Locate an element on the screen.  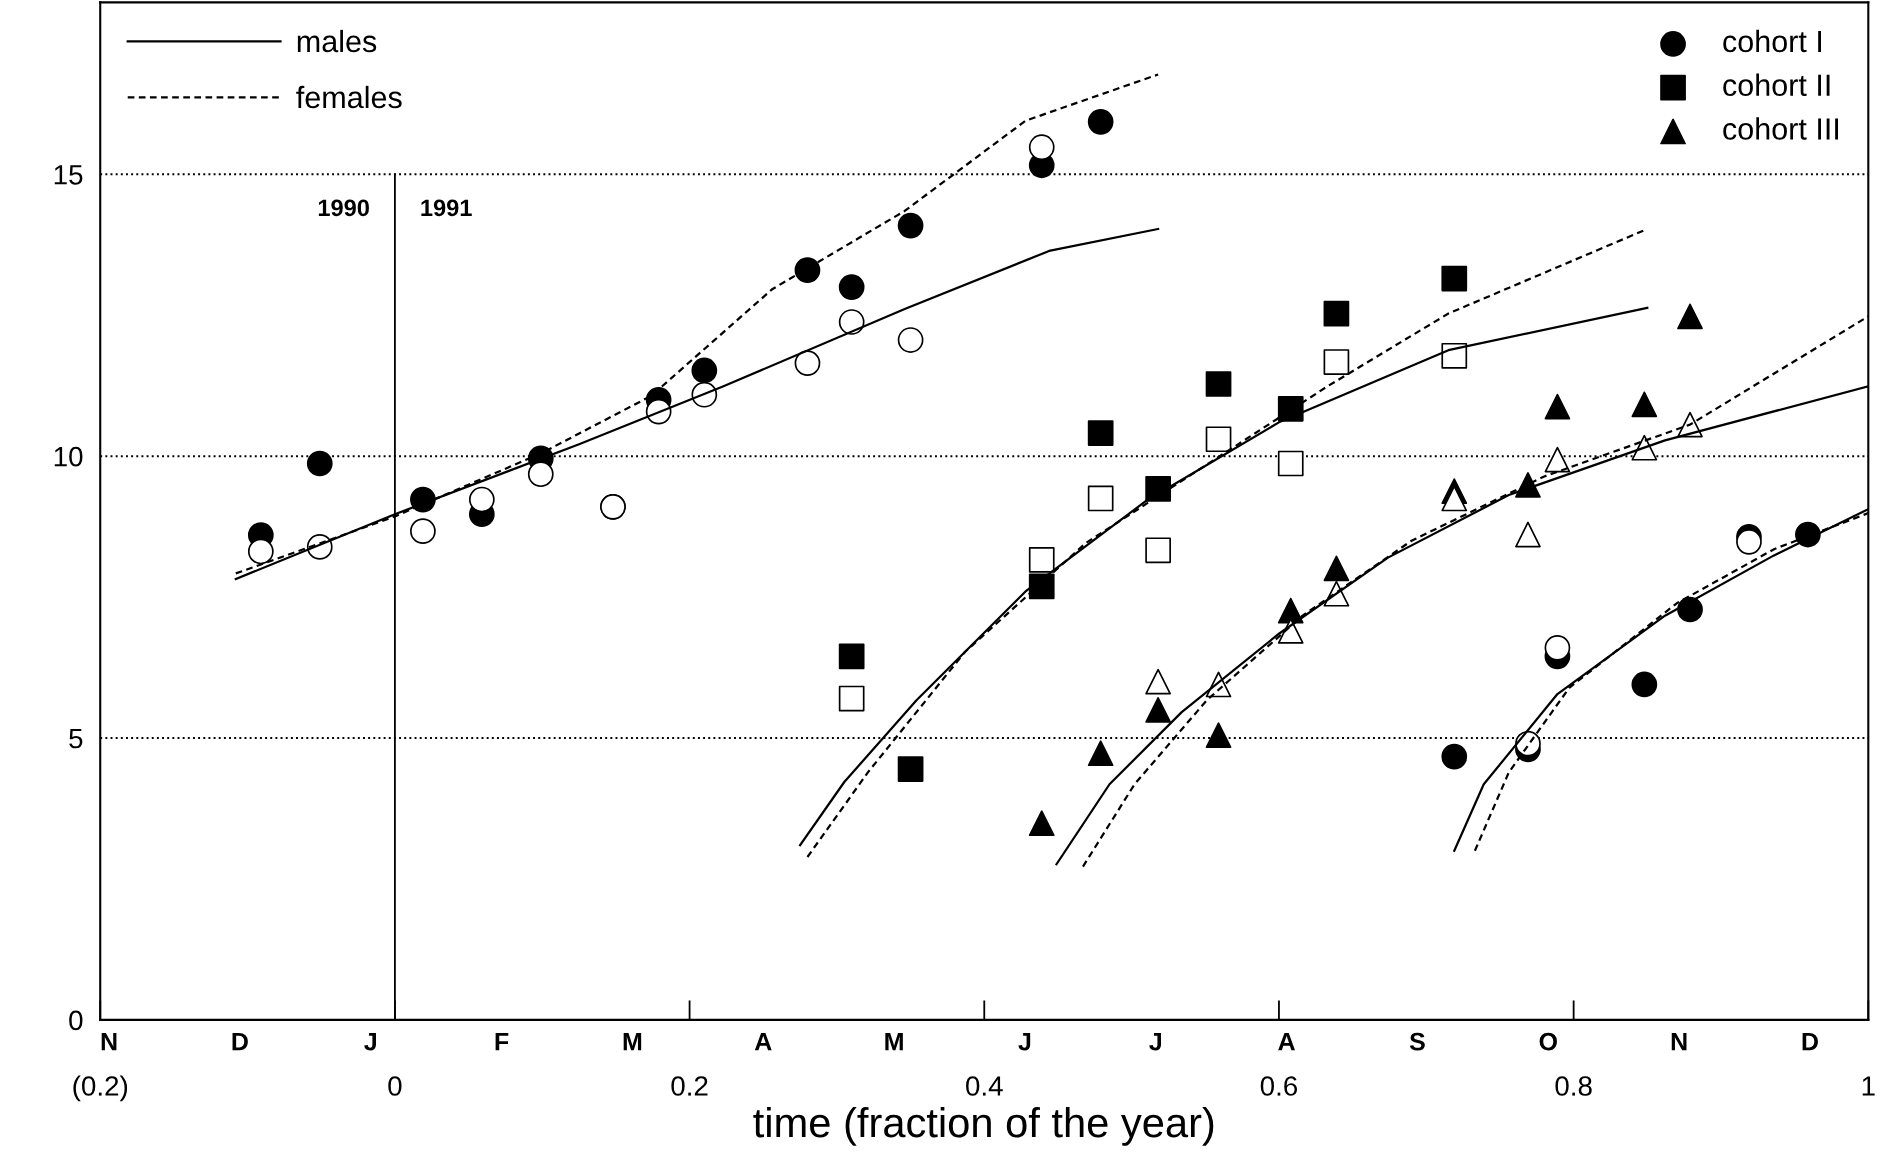
text: O is located at coordinates (1548, 1041).